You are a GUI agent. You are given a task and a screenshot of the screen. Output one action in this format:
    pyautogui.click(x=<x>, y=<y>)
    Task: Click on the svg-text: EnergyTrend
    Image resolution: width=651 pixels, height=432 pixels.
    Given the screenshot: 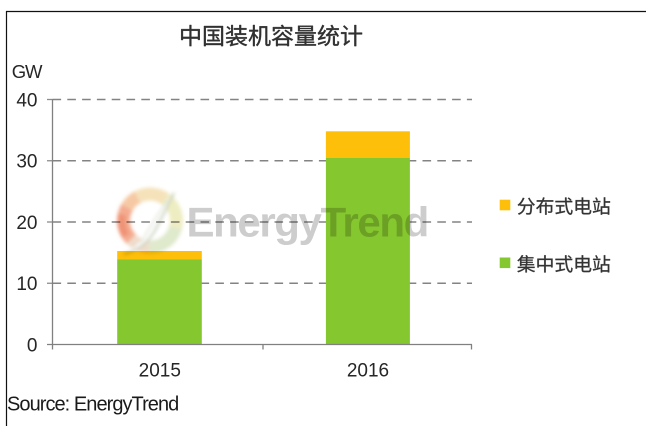 What is the action you would take?
    pyautogui.click(x=307, y=221)
    